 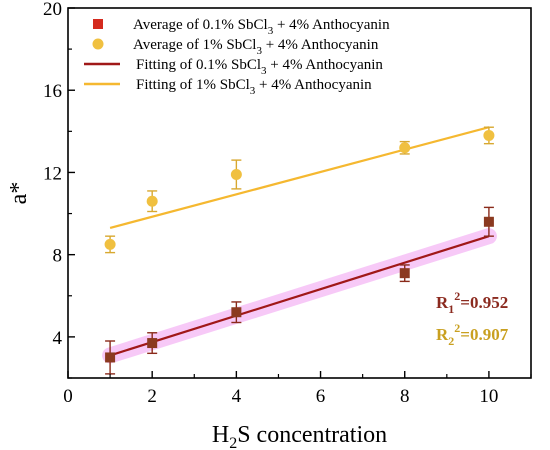 What do you see at coordinates (261, 27) in the screenshot?
I see `legend-label: Average of 0.1% SbCl3 + 4% Anthocyanin` at bounding box center [261, 27].